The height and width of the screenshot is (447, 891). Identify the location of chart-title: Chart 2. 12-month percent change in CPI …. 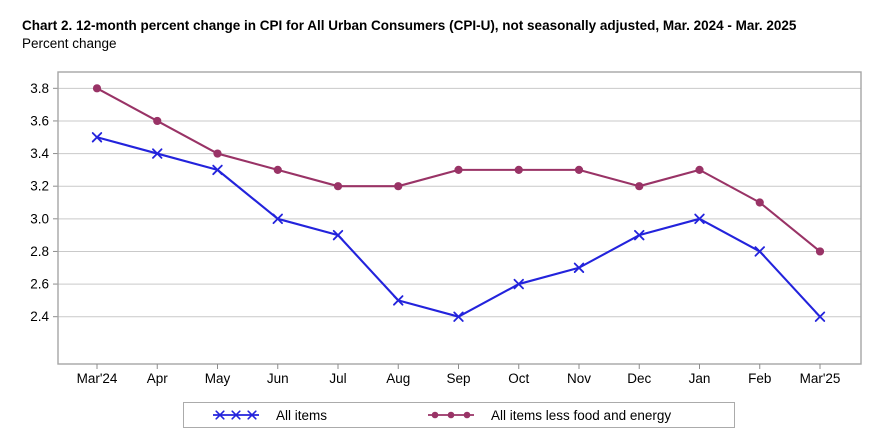
(409, 25).